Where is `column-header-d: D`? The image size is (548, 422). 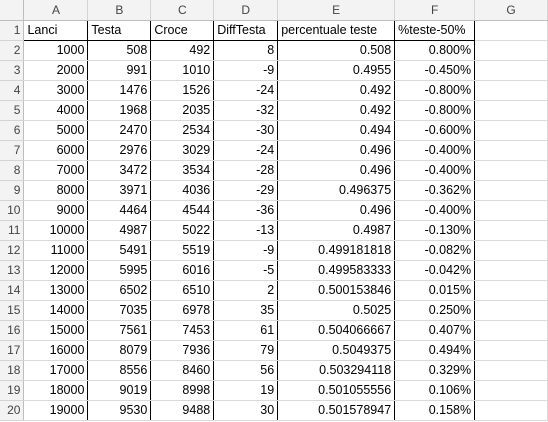 column-header-d: D is located at coordinates (246, 10).